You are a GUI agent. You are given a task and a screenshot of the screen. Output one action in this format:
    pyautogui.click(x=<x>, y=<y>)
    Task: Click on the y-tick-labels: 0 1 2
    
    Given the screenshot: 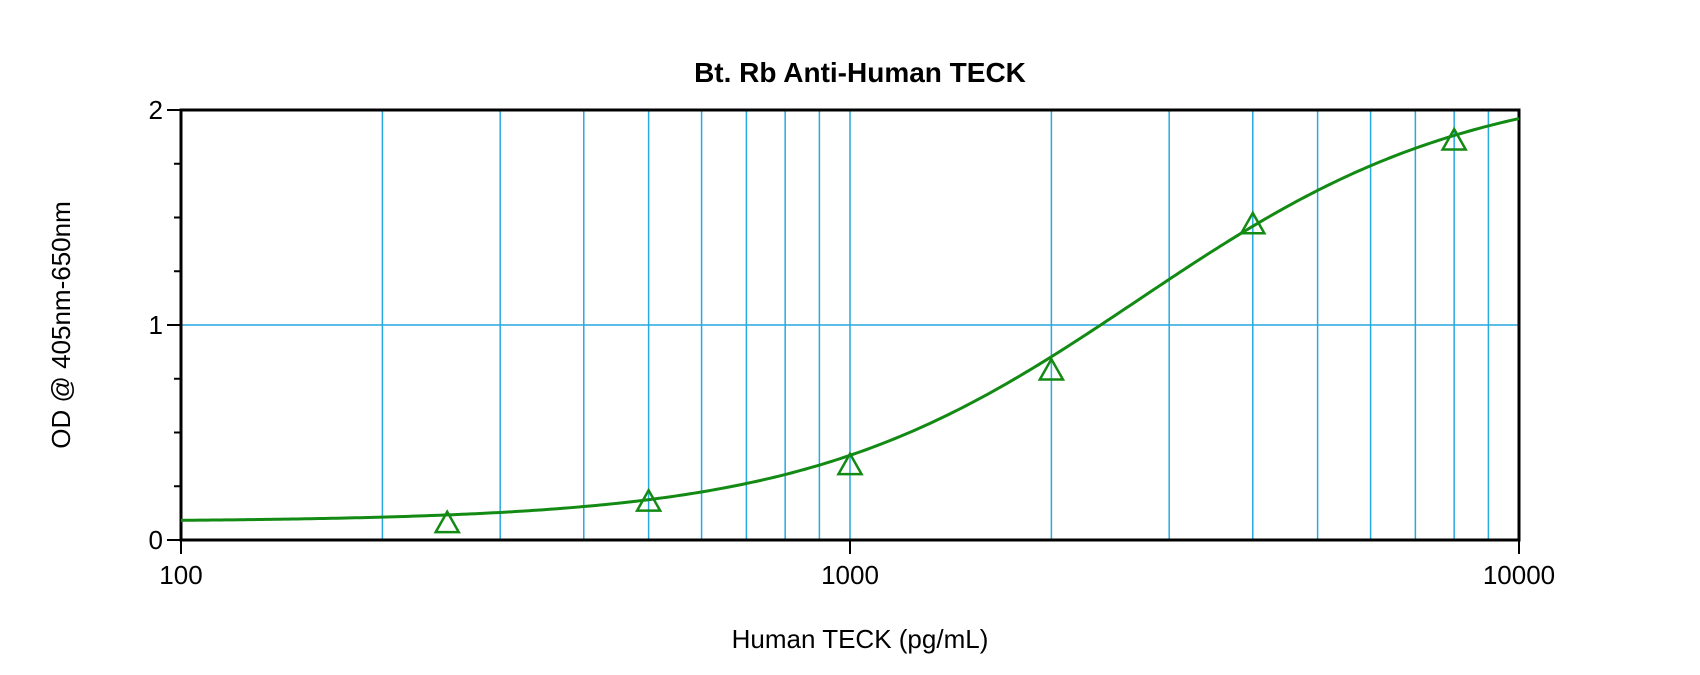 What is the action you would take?
    pyautogui.click(x=156, y=325)
    